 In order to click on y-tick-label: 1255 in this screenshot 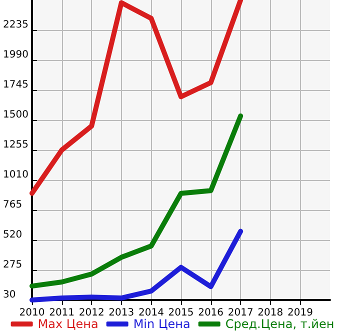, I will do `click(15, 145)`.